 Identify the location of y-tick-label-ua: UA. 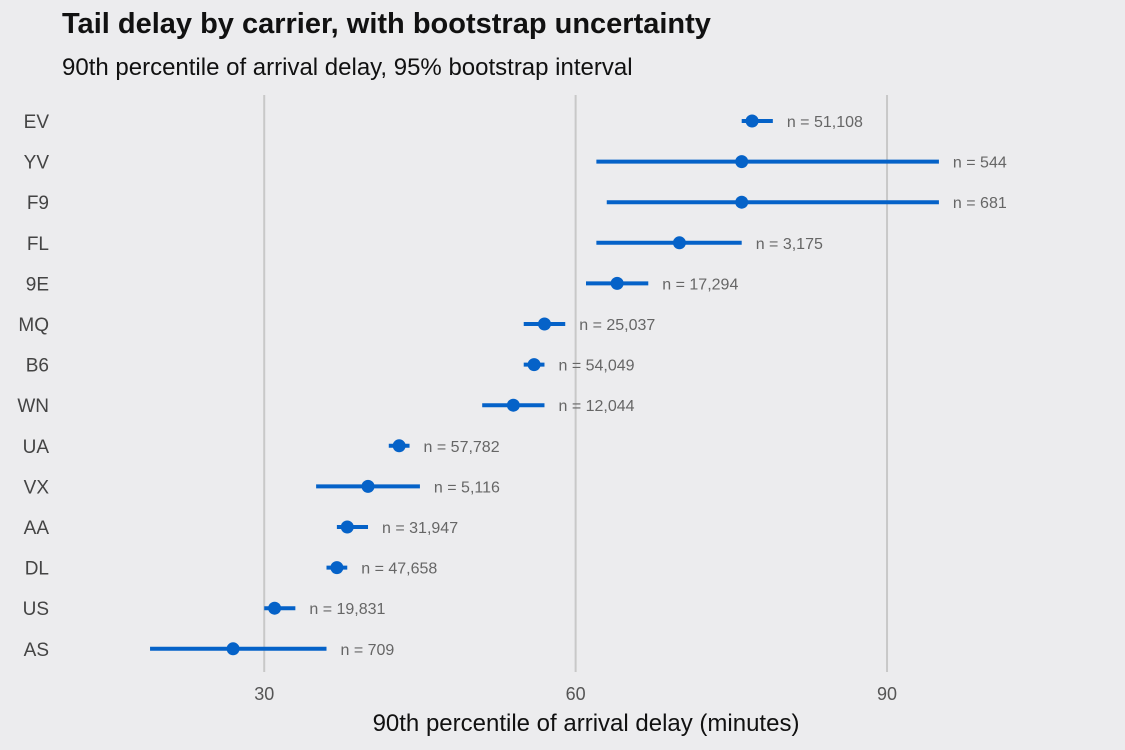
(36, 447).